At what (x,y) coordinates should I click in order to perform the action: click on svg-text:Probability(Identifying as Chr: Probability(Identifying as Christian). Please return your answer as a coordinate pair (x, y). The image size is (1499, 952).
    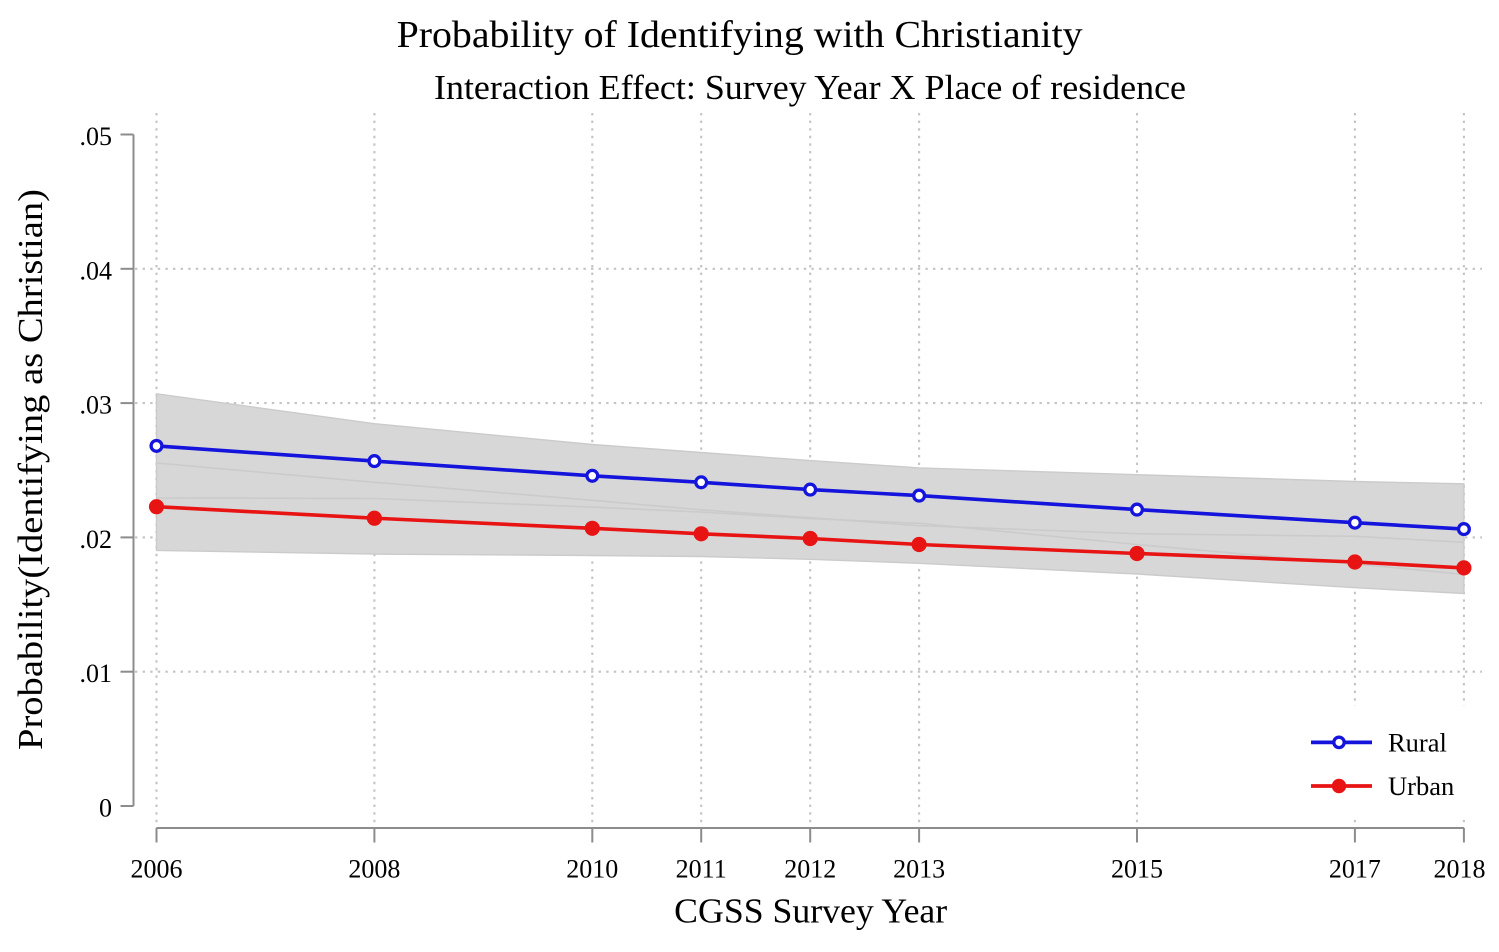
    Looking at the image, I should click on (30, 469).